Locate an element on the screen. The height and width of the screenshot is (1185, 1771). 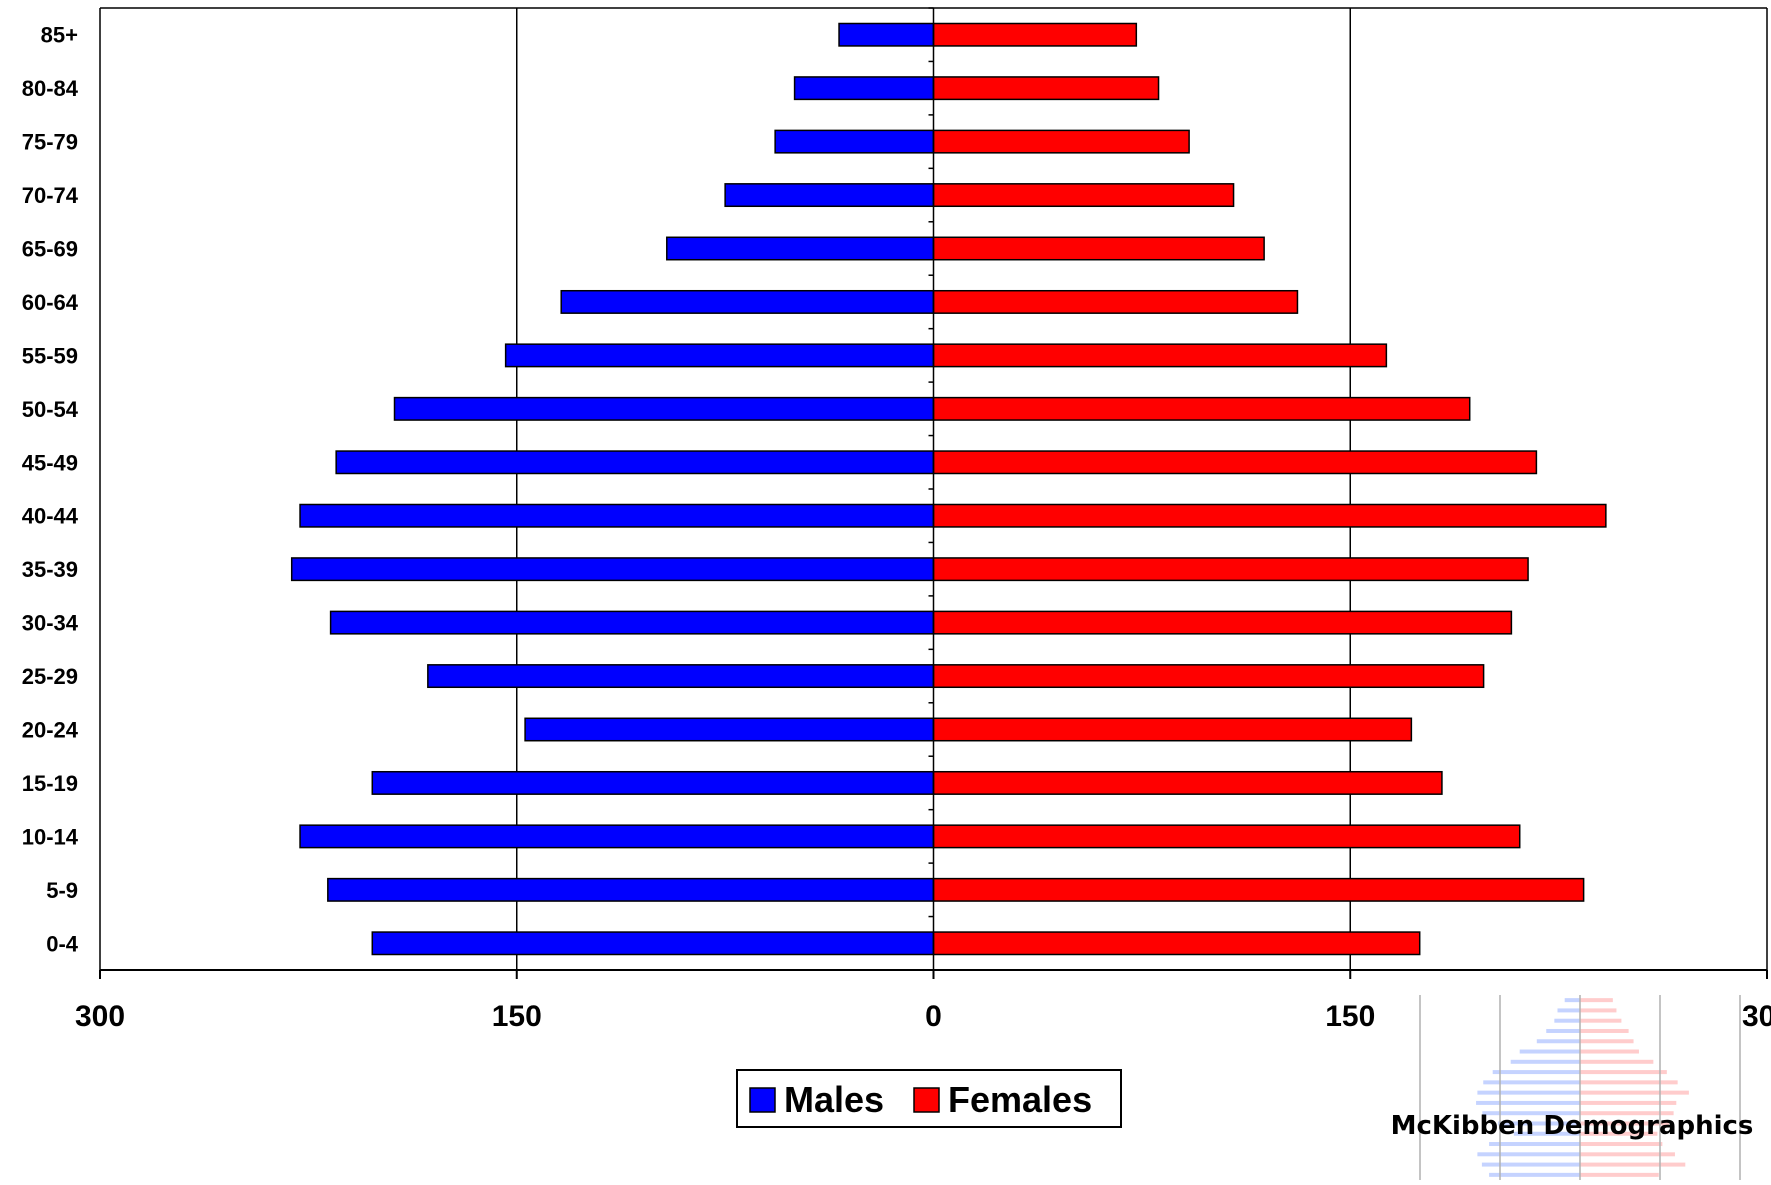
category-label-80-84: 80-84 is located at coordinates (50, 88).